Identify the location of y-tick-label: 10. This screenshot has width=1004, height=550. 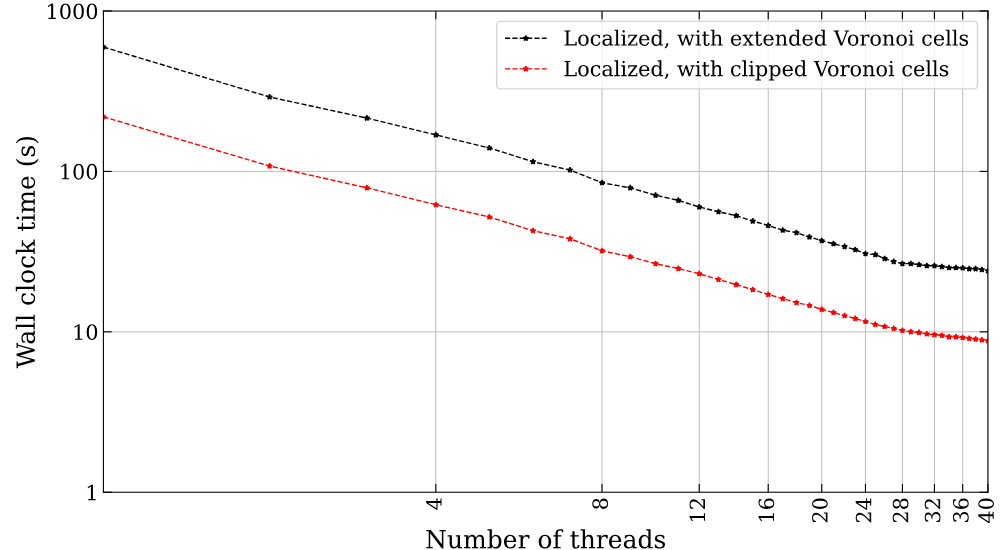
(86, 332).